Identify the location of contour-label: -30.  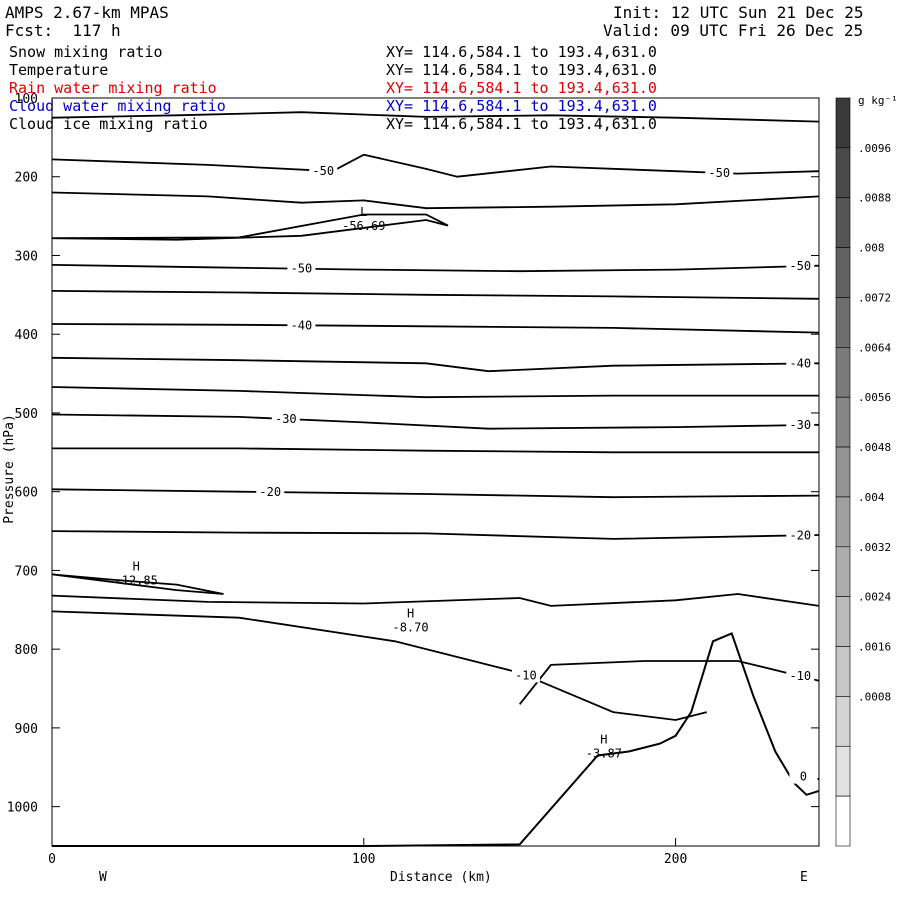
(800, 425).